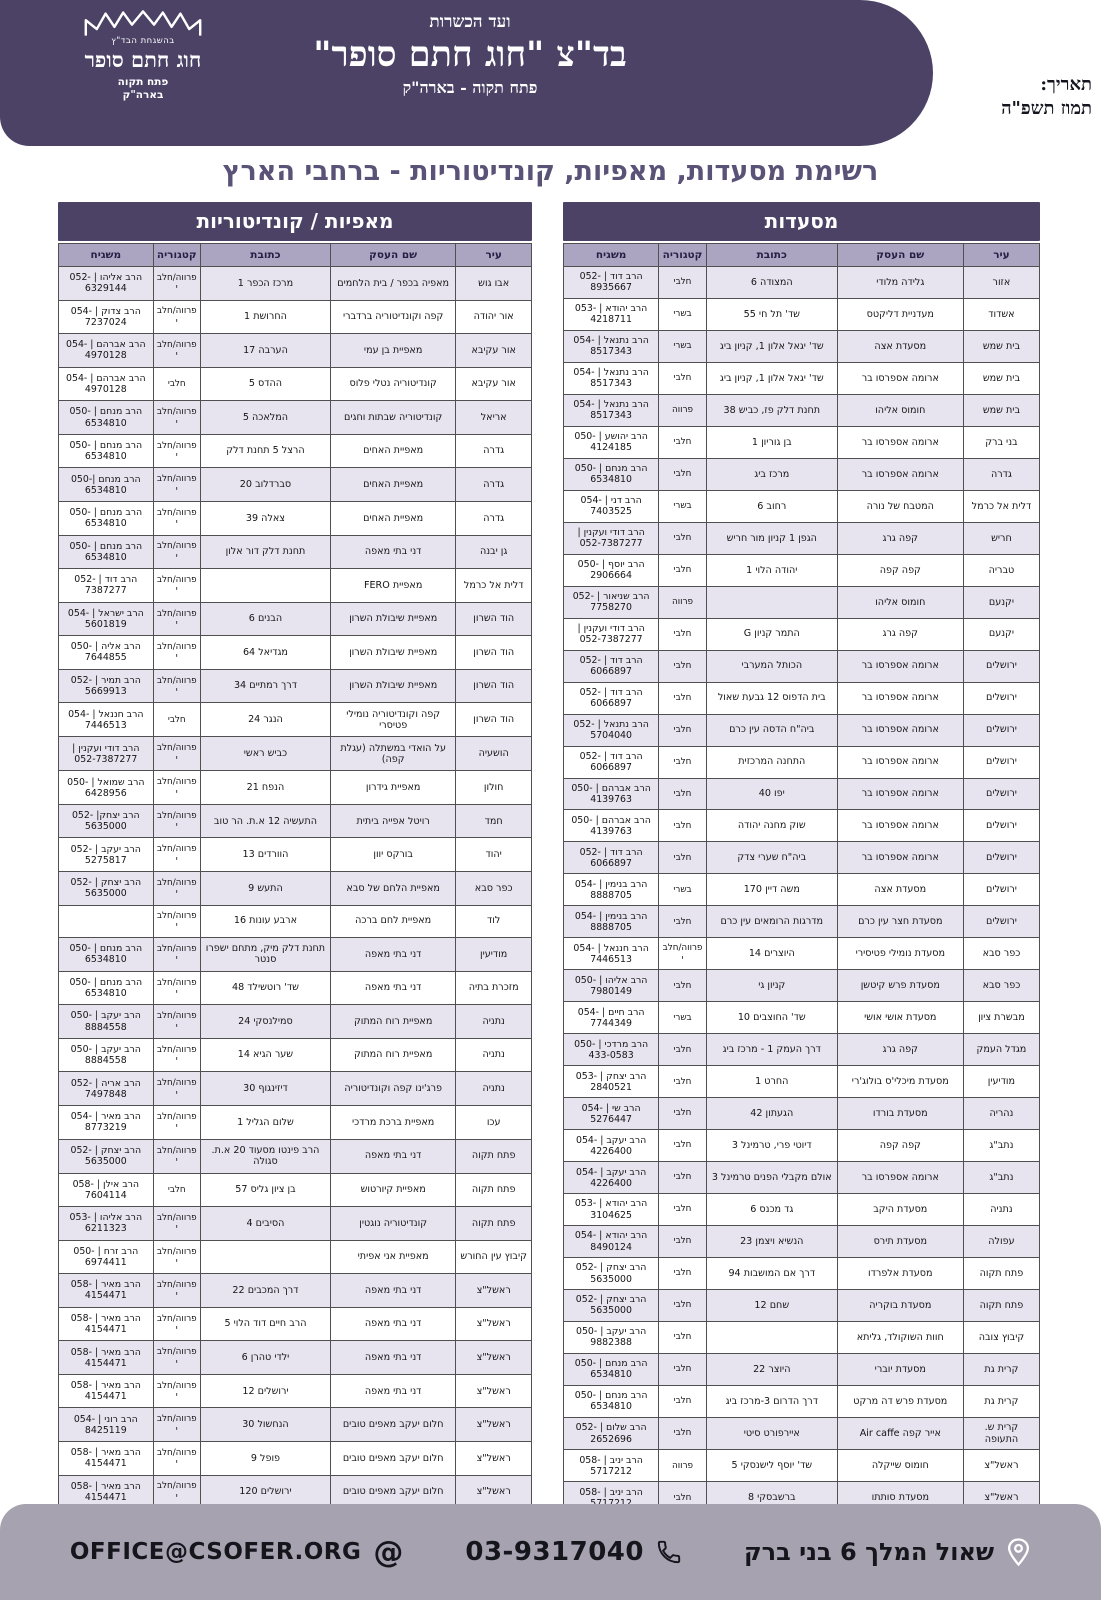 This screenshot has width=1101, height=1600. What do you see at coordinates (554, 1552) in the screenshot?
I see `footer-phone: 03-9317040` at bounding box center [554, 1552].